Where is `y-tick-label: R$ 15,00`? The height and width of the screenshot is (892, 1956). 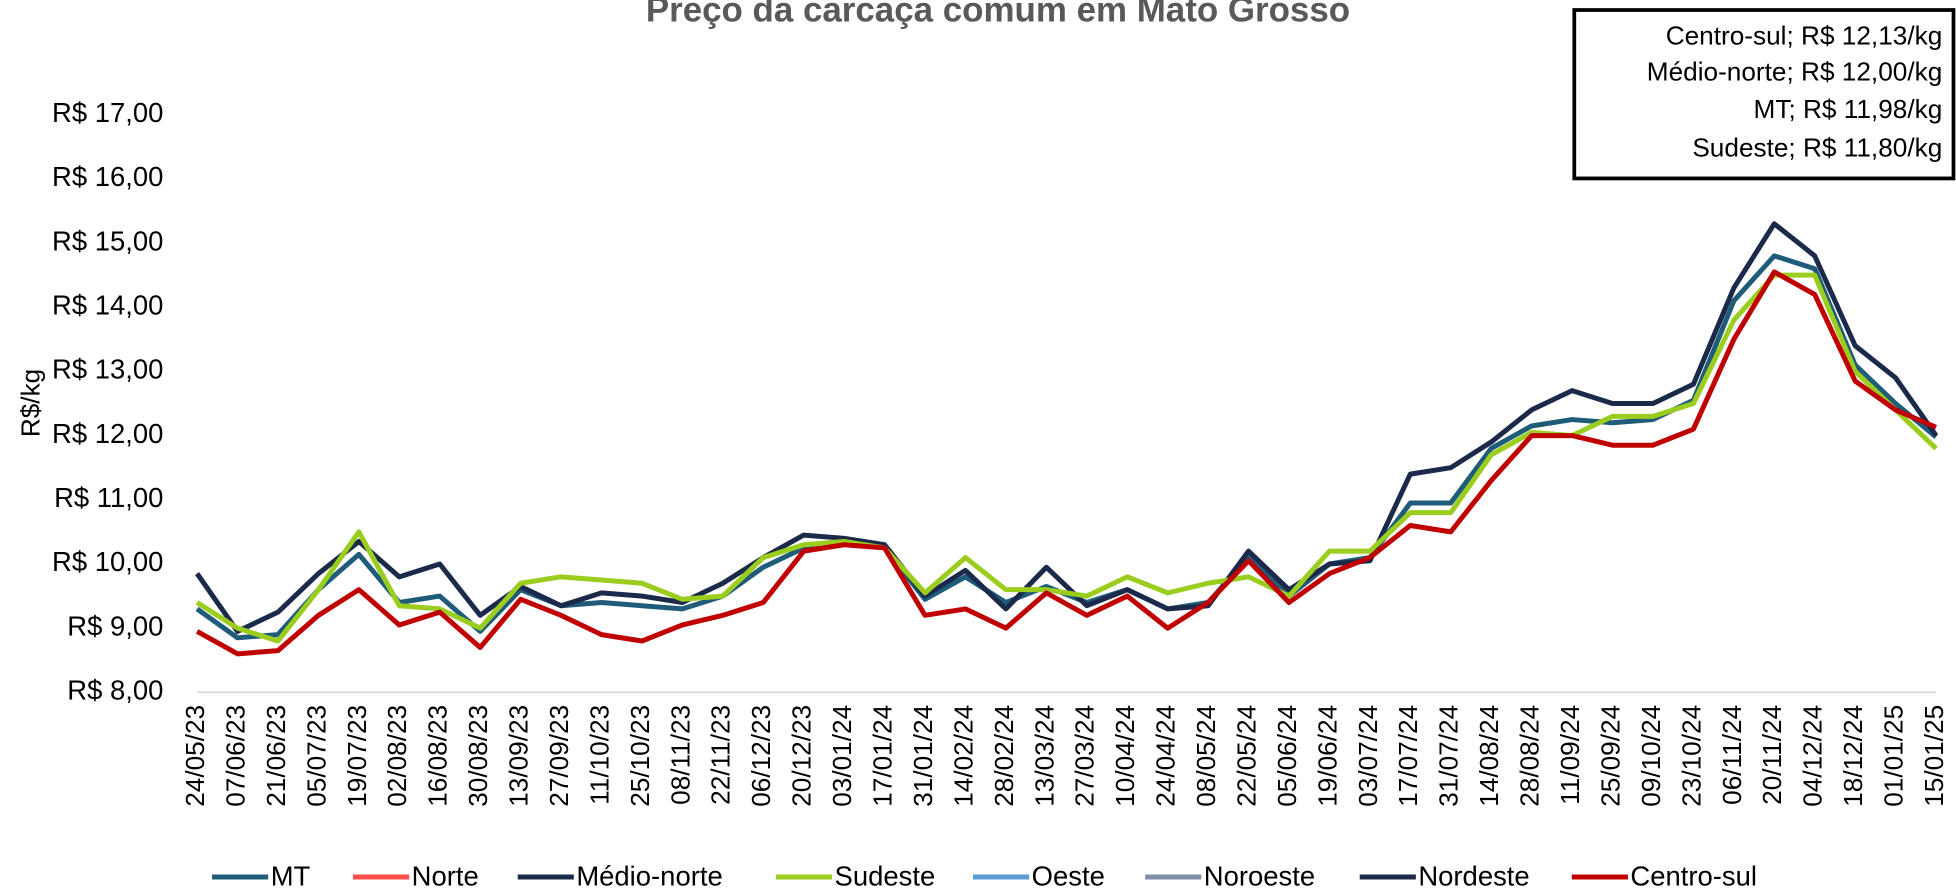
y-tick-label: R$ 15,00 is located at coordinates (107, 240).